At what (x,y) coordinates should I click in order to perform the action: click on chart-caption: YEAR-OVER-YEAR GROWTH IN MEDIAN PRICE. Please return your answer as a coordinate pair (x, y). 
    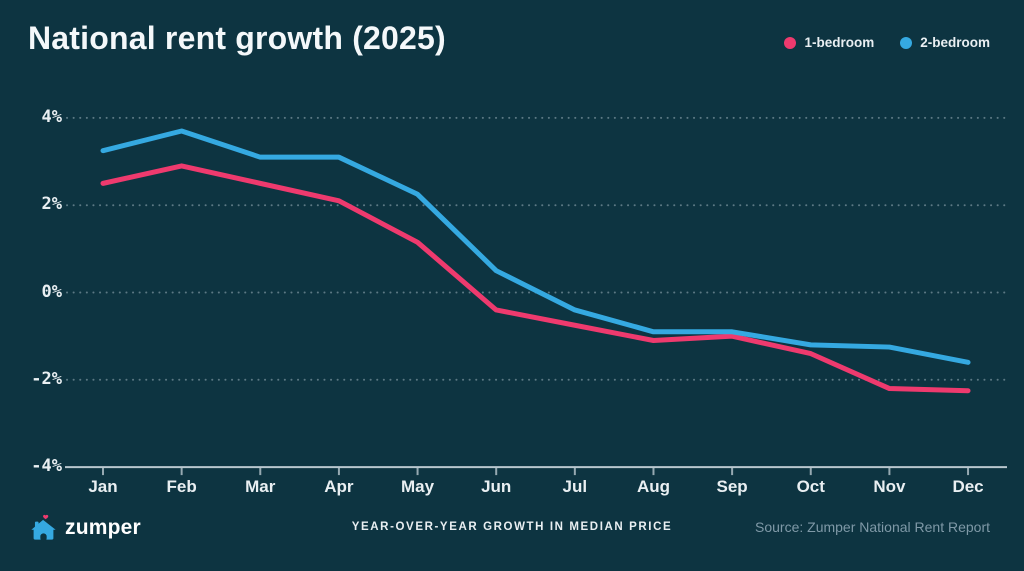
    Looking at the image, I should click on (512, 527).